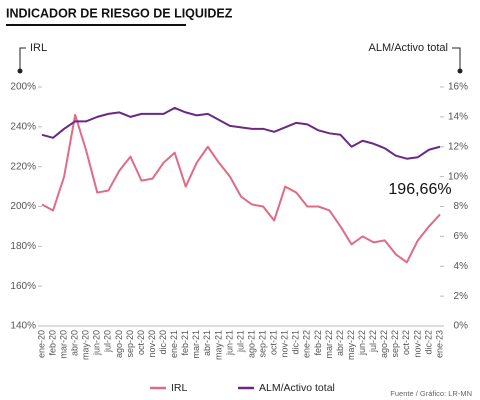  I want to click on x-tick-label: may-20, so click(86, 345).